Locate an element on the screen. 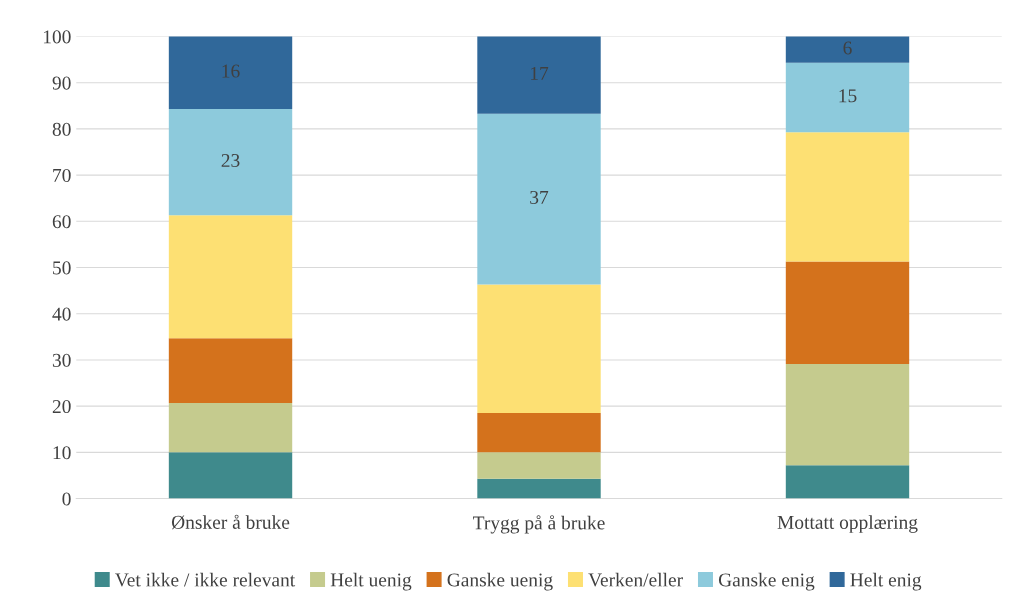 The width and height of the screenshot is (1017, 608). data-label: 37 is located at coordinates (539, 197).